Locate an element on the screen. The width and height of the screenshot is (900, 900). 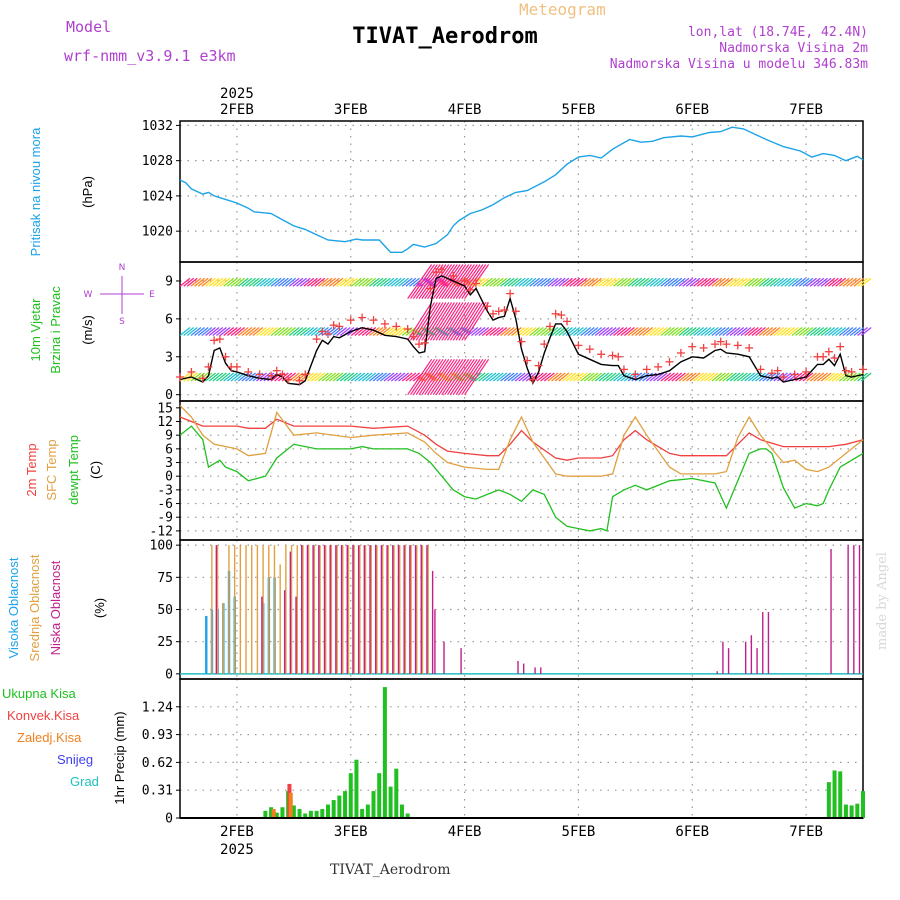
y-tick-label-temperature: 12 is located at coordinates (165, 422).